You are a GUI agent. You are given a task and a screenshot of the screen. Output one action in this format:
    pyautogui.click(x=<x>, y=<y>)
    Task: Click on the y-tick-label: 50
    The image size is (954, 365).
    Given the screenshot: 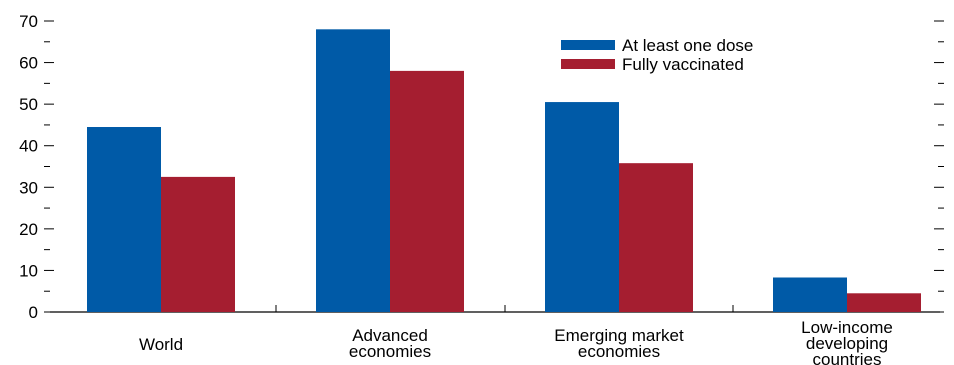 What is the action you would take?
    pyautogui.click(x=28, y=104)
    